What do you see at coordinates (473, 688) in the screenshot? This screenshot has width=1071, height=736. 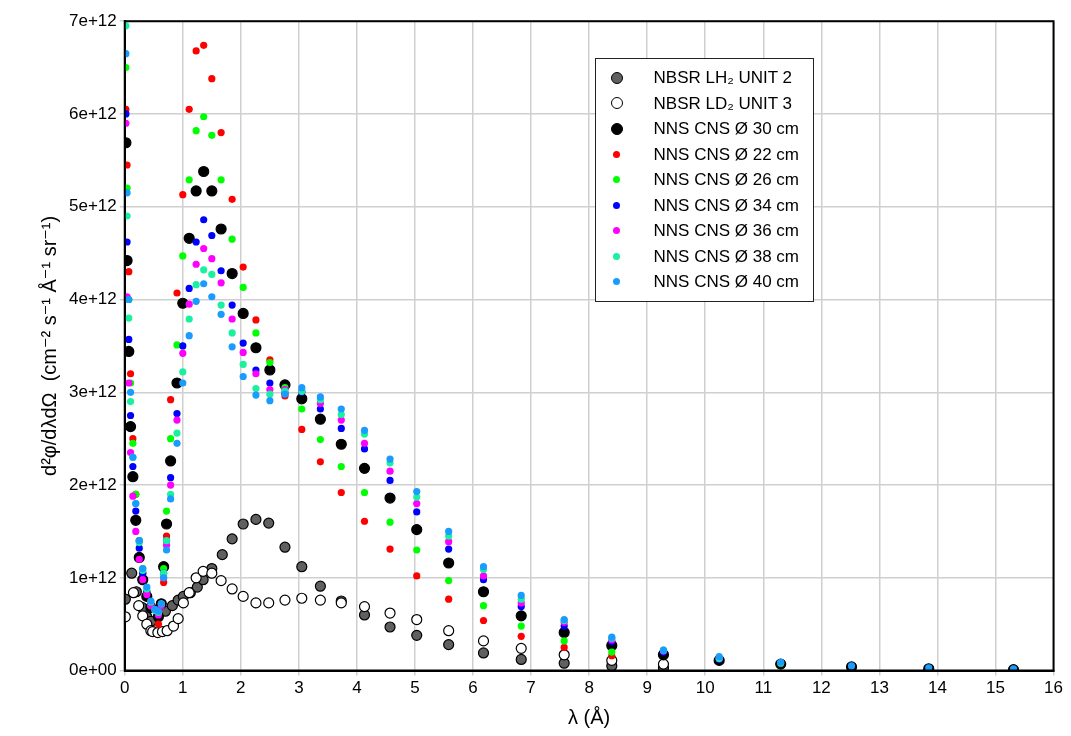 I see `x-tick-label: 6` at bounding box center [473, 688].